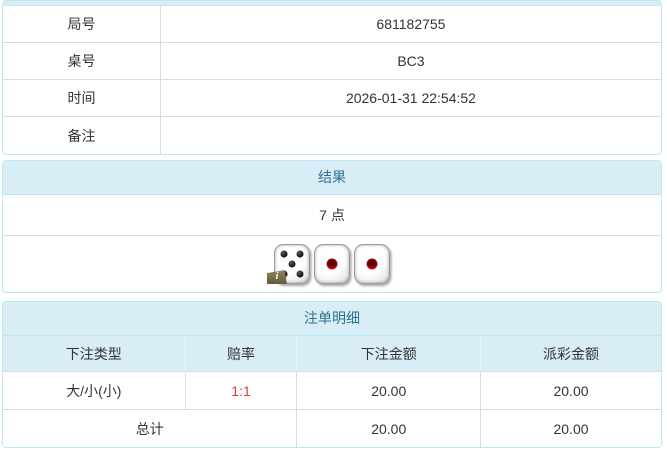 The height and width of the screenshot is (456, 667). Describe the element at coordinates (388, 353) in the screenshot. I see `header-bet-amount: 下注金额` at that location.